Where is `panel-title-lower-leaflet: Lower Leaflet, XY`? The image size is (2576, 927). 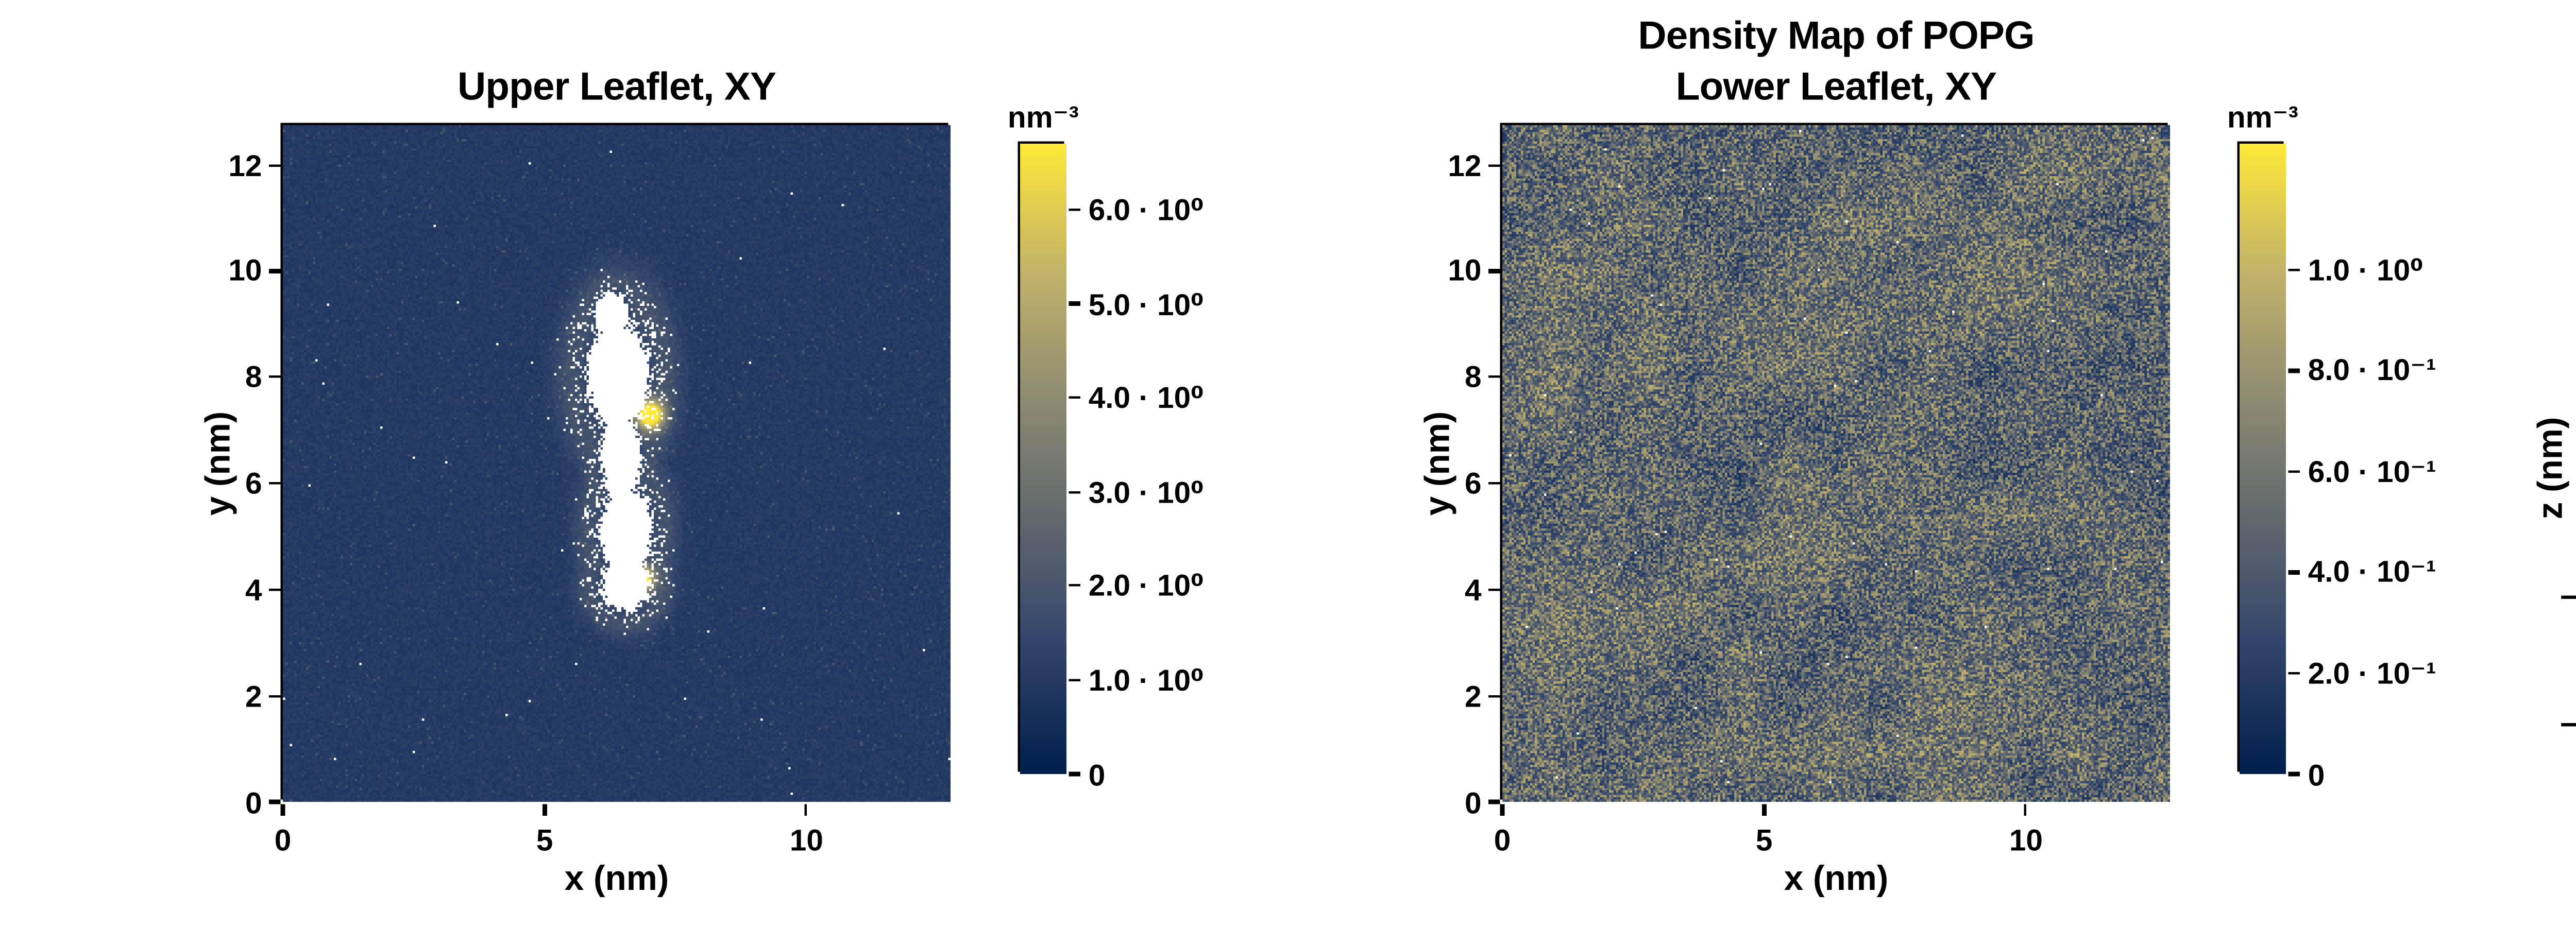
panel-title-lower-leaflet: Lower Leaflet, XY is located at coordinates (1836, 87).